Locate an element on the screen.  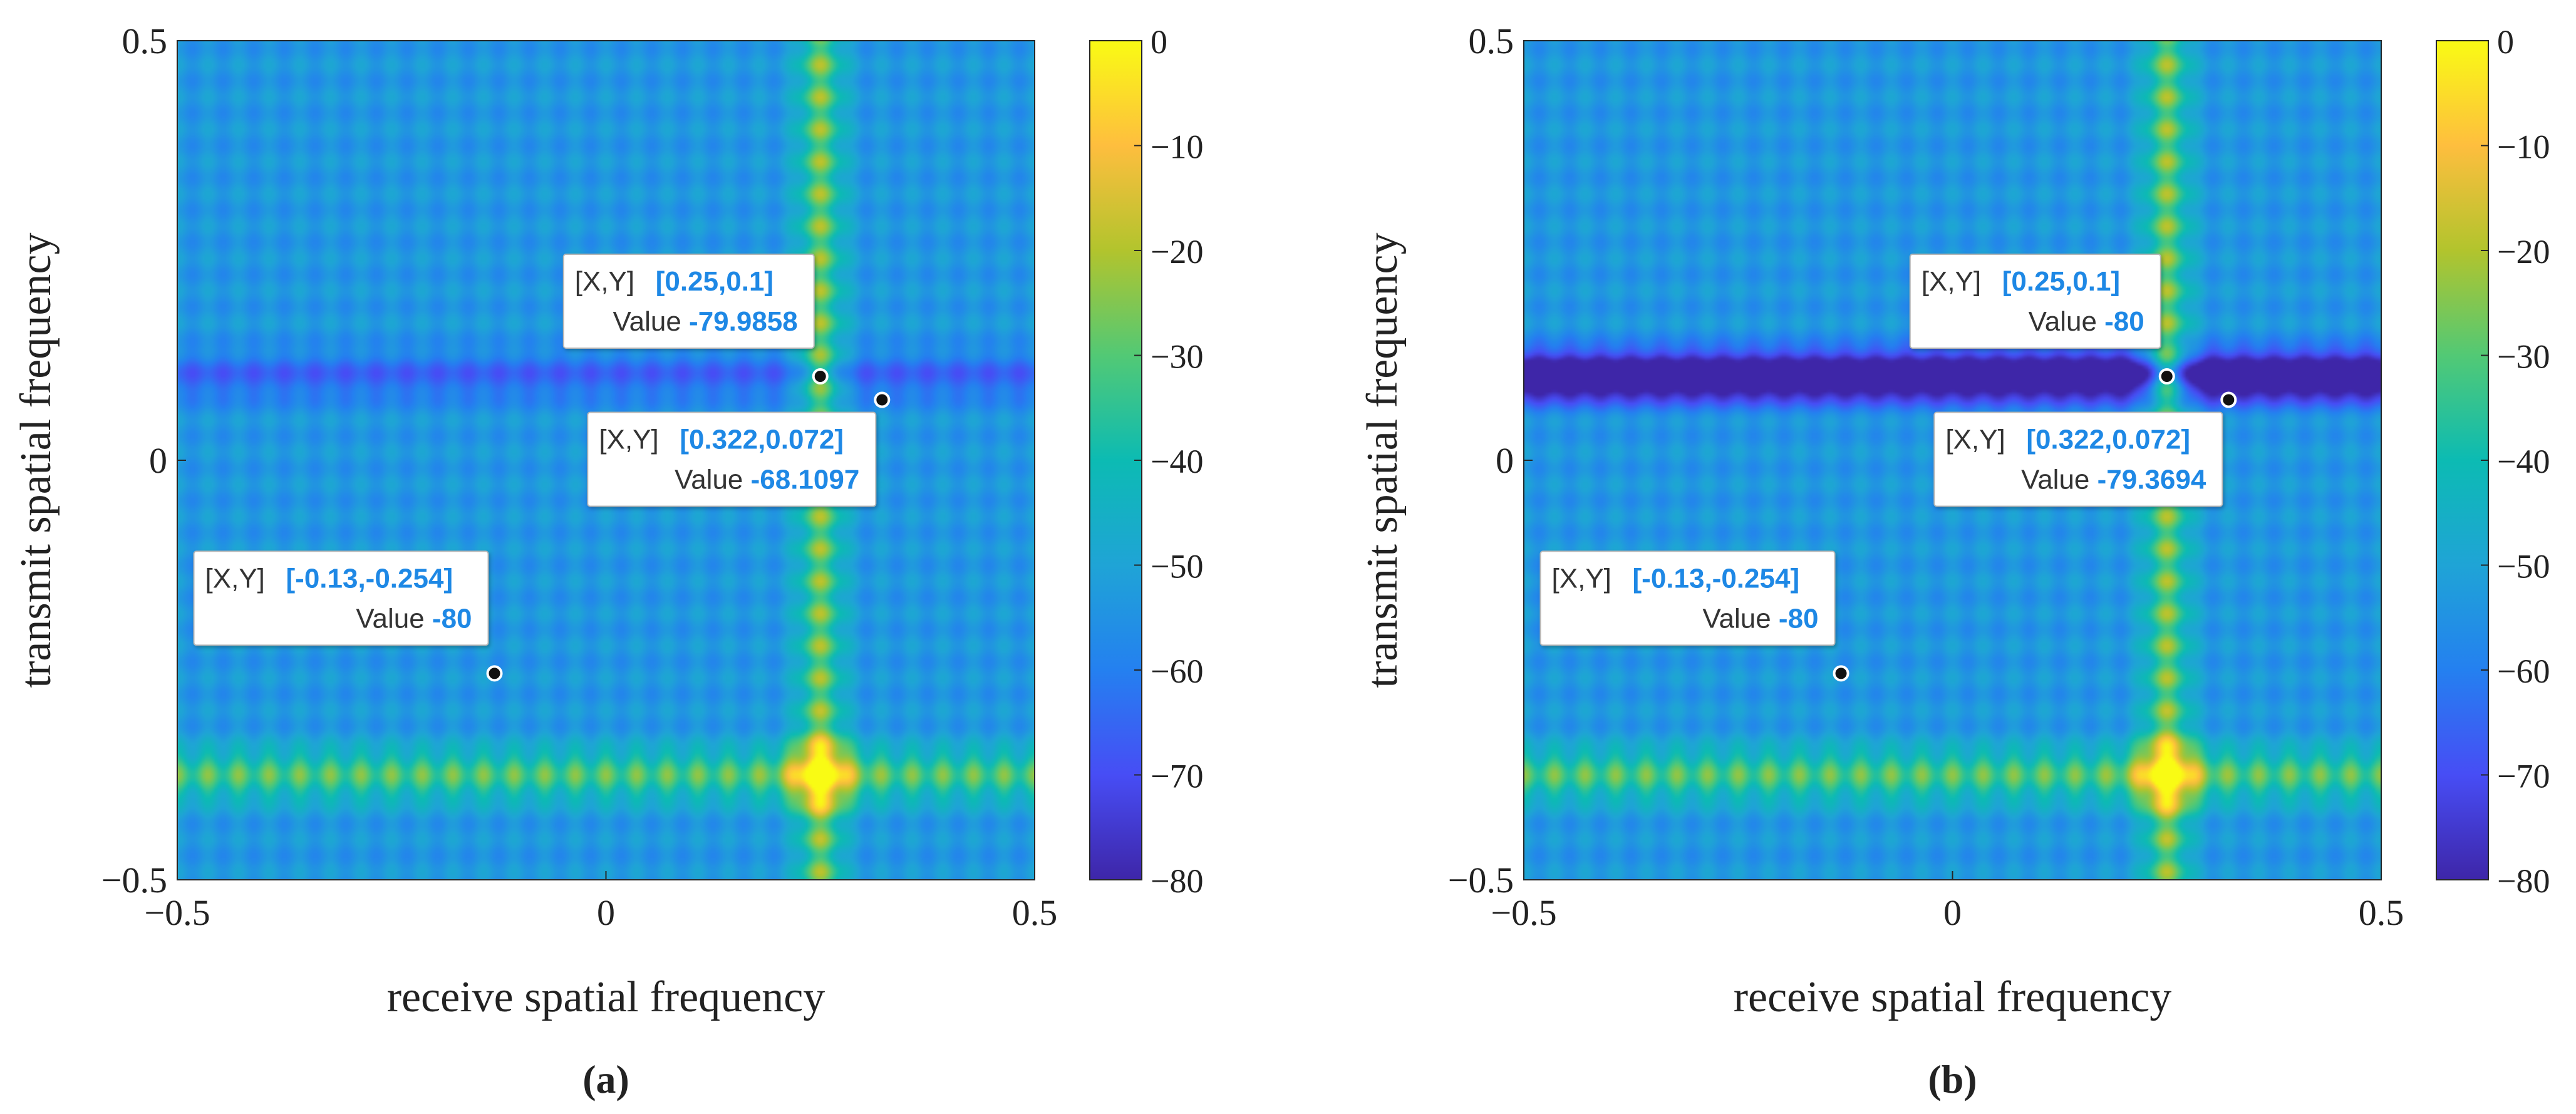
datatip-value-label: Value -79.3694 is located at coordinates (2113, 480).